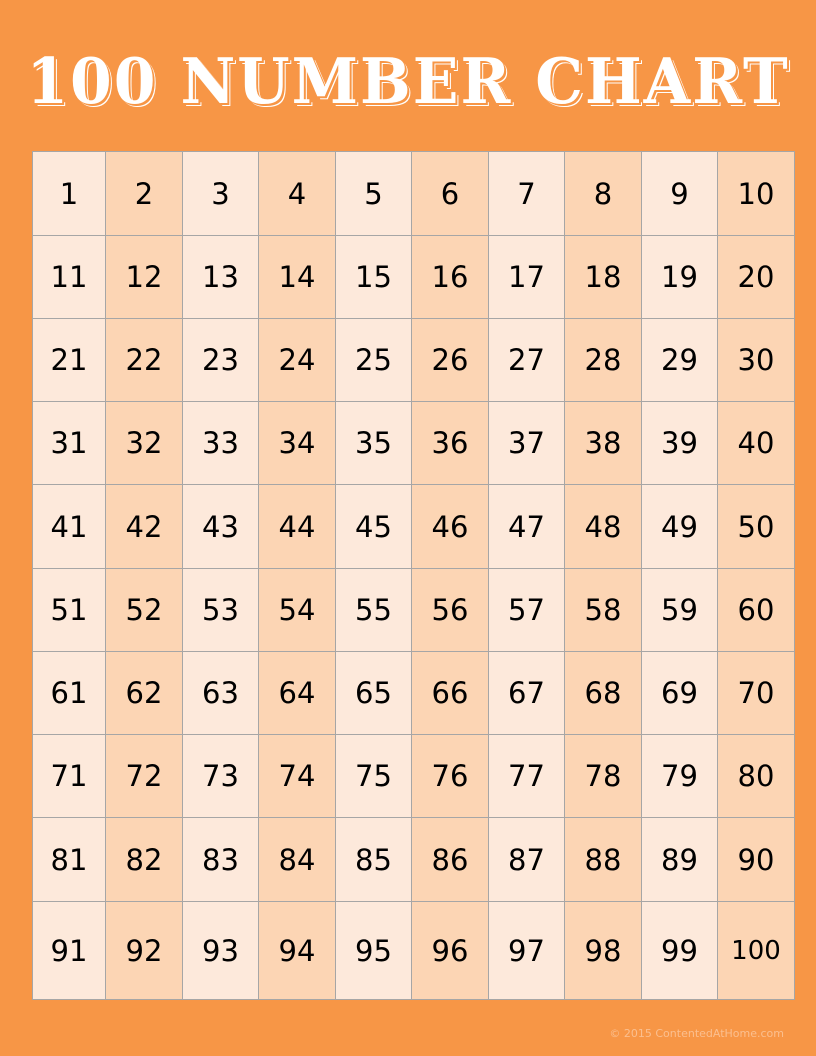  I want to click on number-cell: 50, so click(756, 526).